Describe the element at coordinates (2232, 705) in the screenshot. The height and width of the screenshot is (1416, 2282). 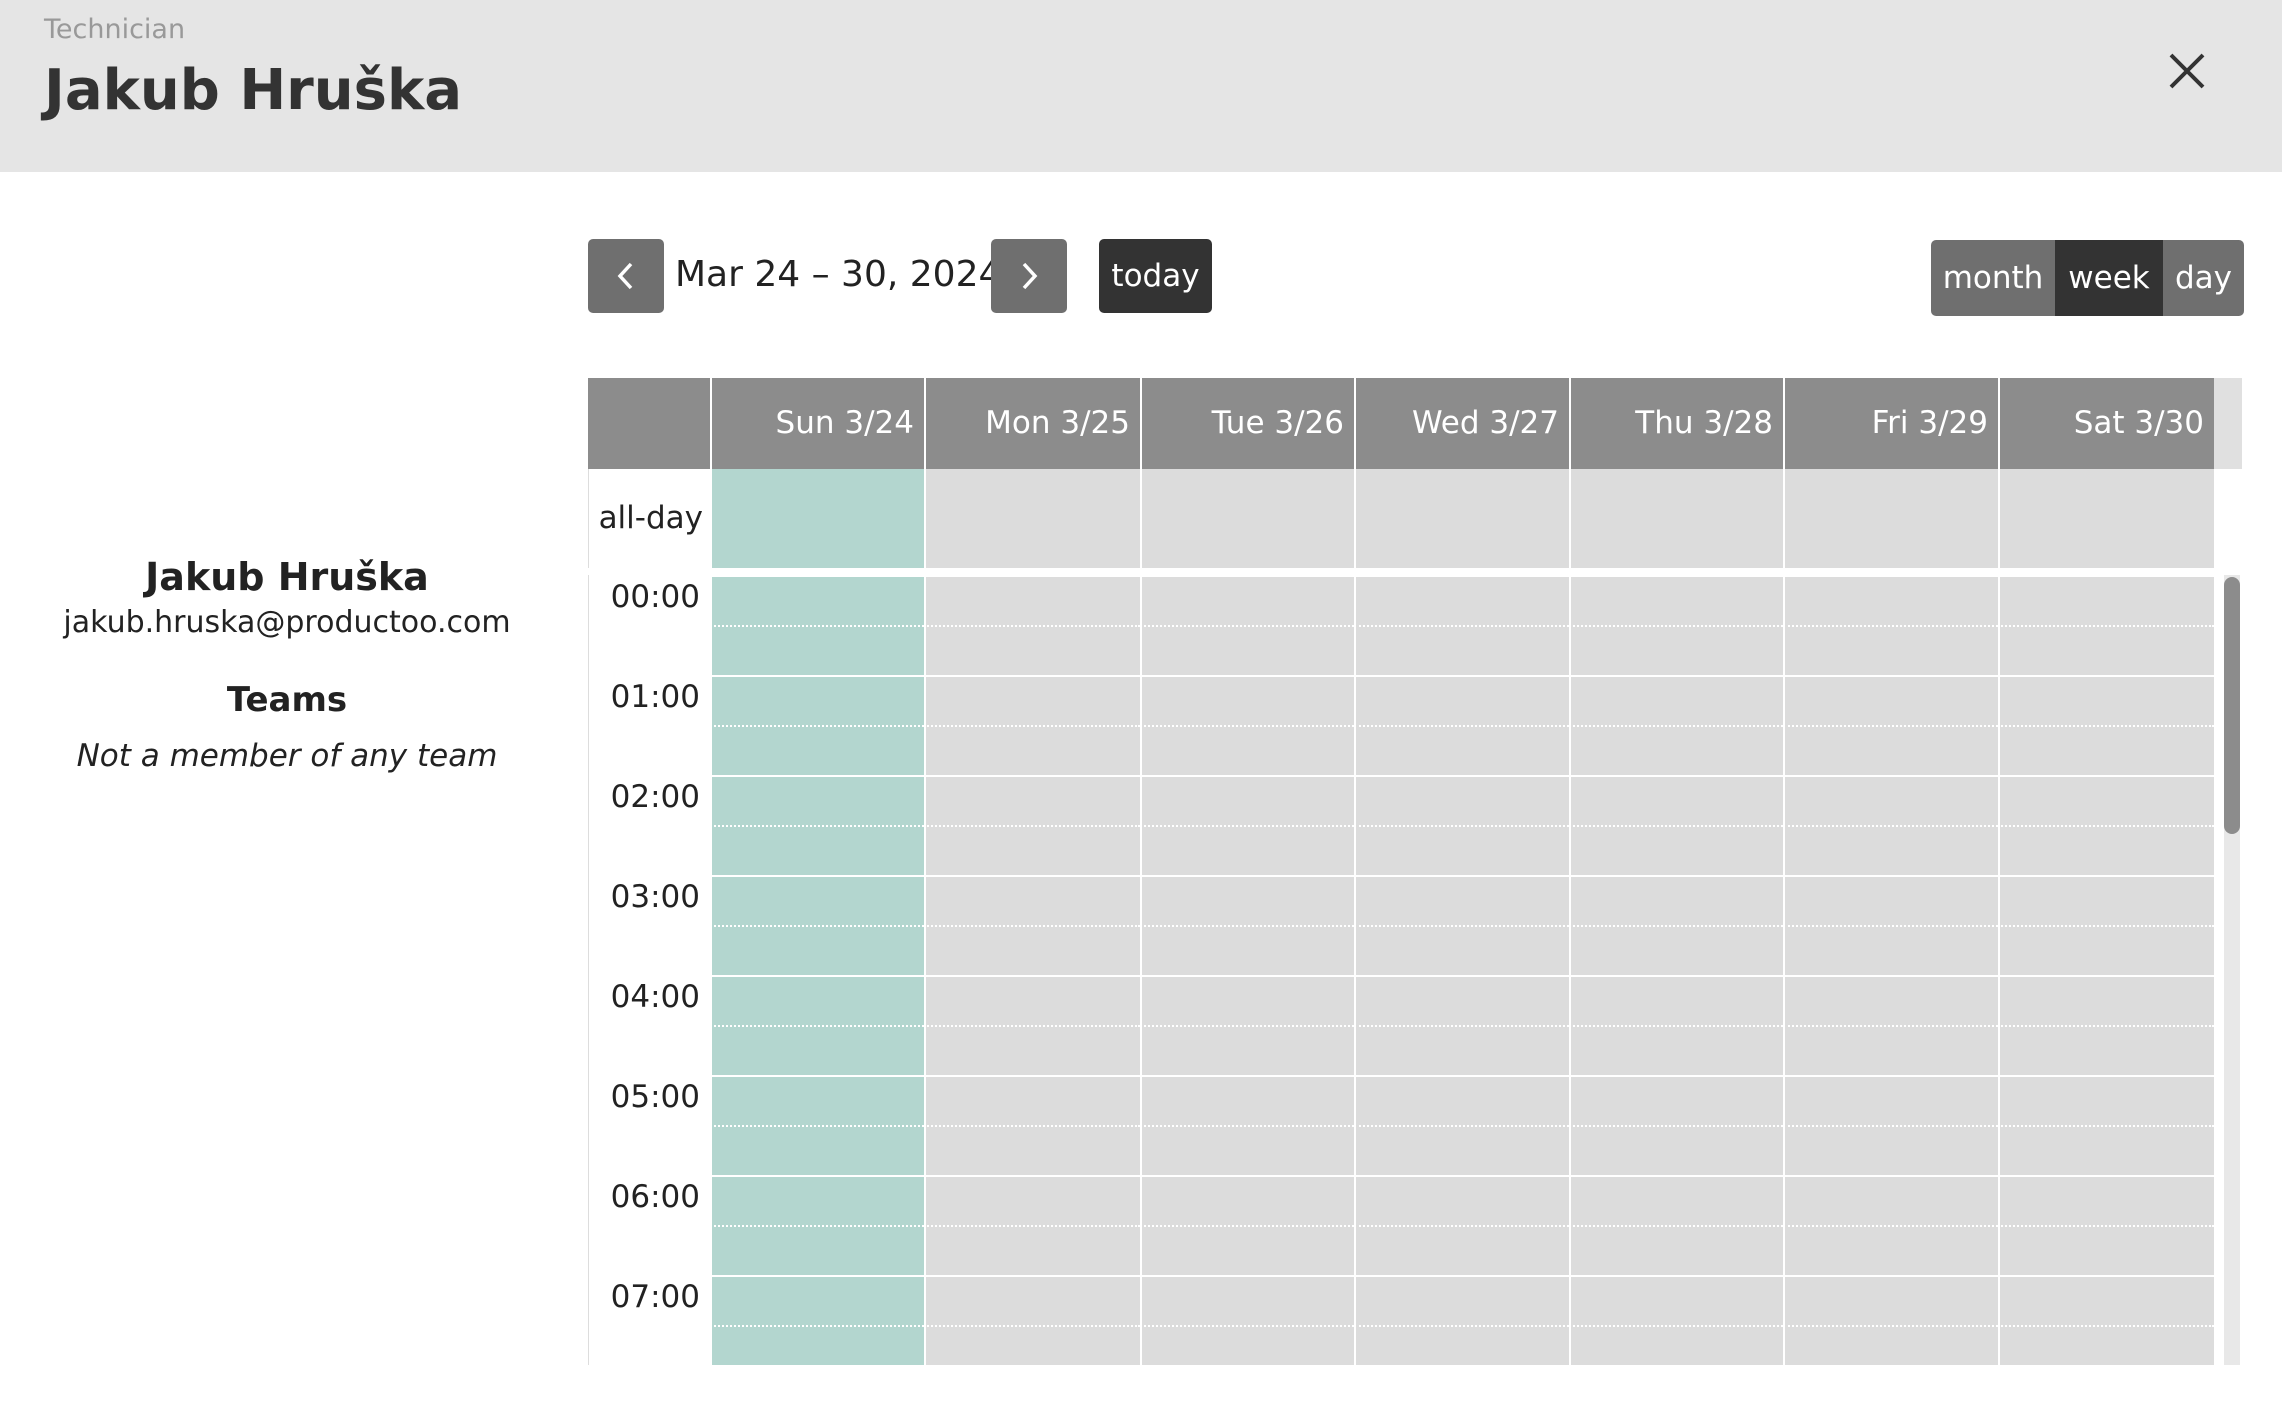
I see `scroll-thumb` at that location.